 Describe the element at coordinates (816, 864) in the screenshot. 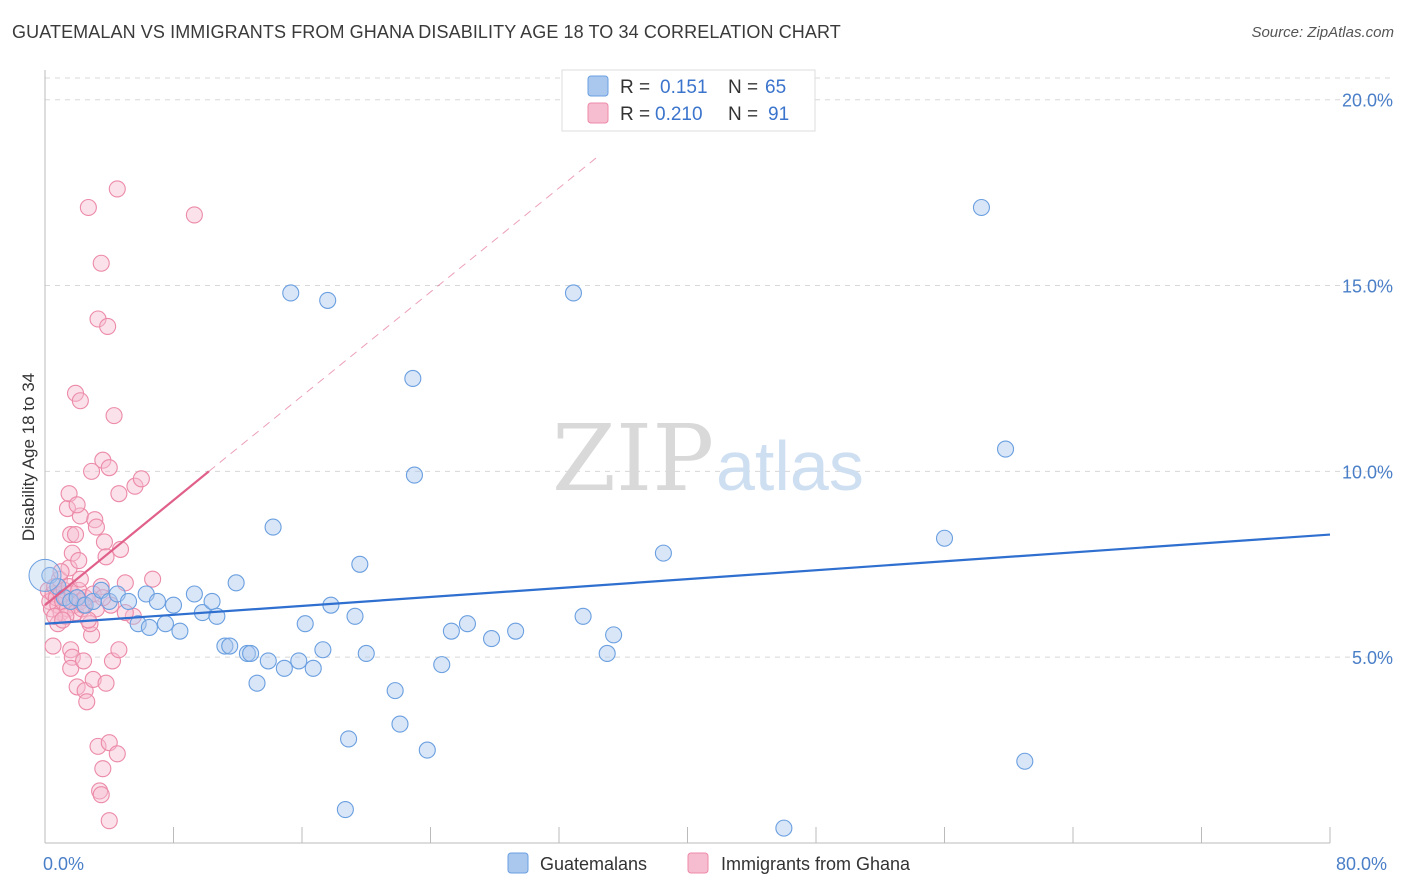

I see `bottom-legend-label-ghana: Immigrants from Ghana` at that location.